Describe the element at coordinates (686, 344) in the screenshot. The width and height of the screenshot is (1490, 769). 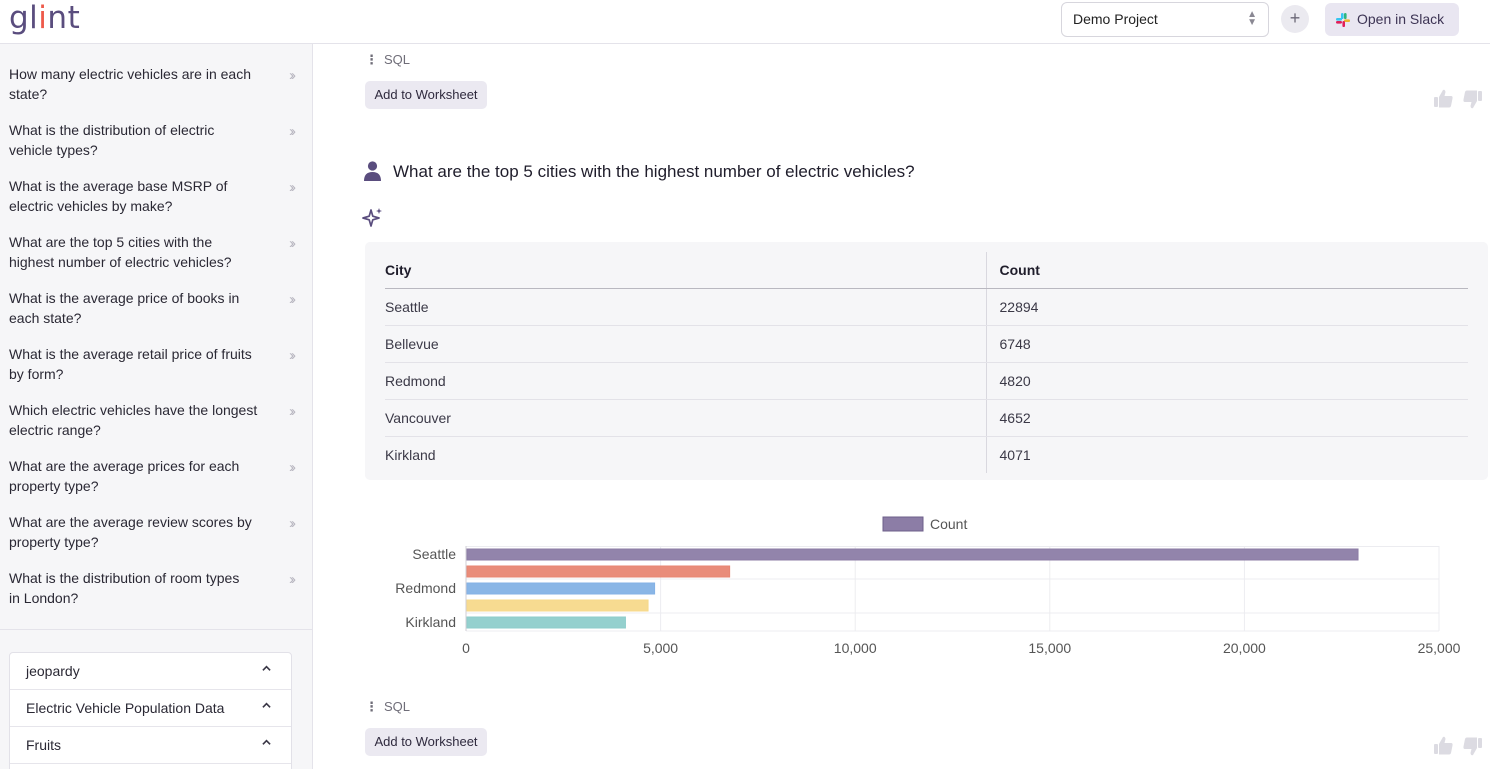
I see `cell-city: Bellevue` at that location.